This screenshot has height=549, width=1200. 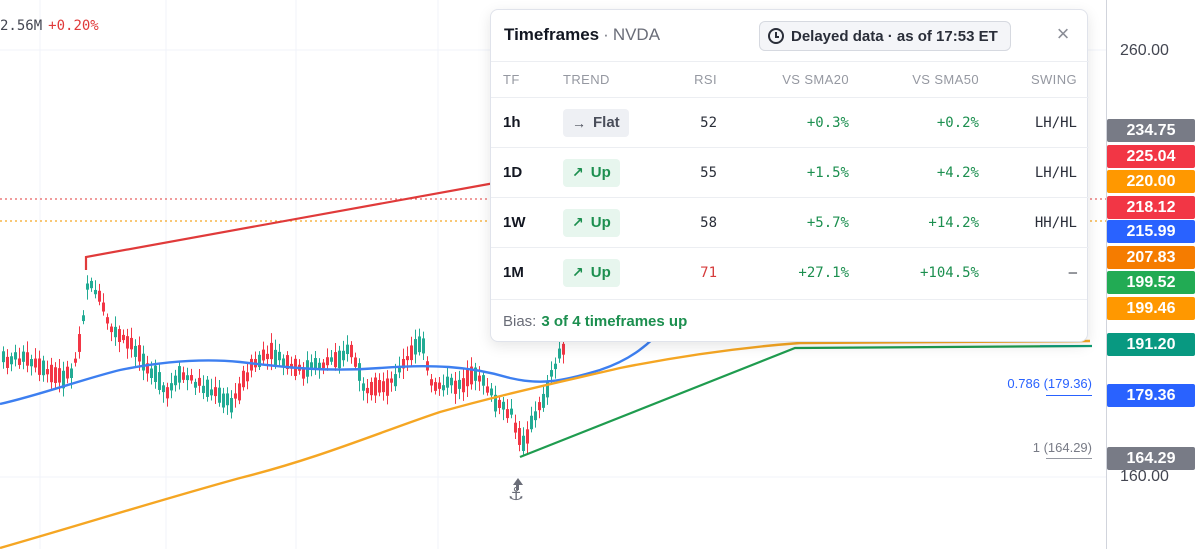 I want to click on price-axis-label: 179.36, so click(x=1151, y=395).